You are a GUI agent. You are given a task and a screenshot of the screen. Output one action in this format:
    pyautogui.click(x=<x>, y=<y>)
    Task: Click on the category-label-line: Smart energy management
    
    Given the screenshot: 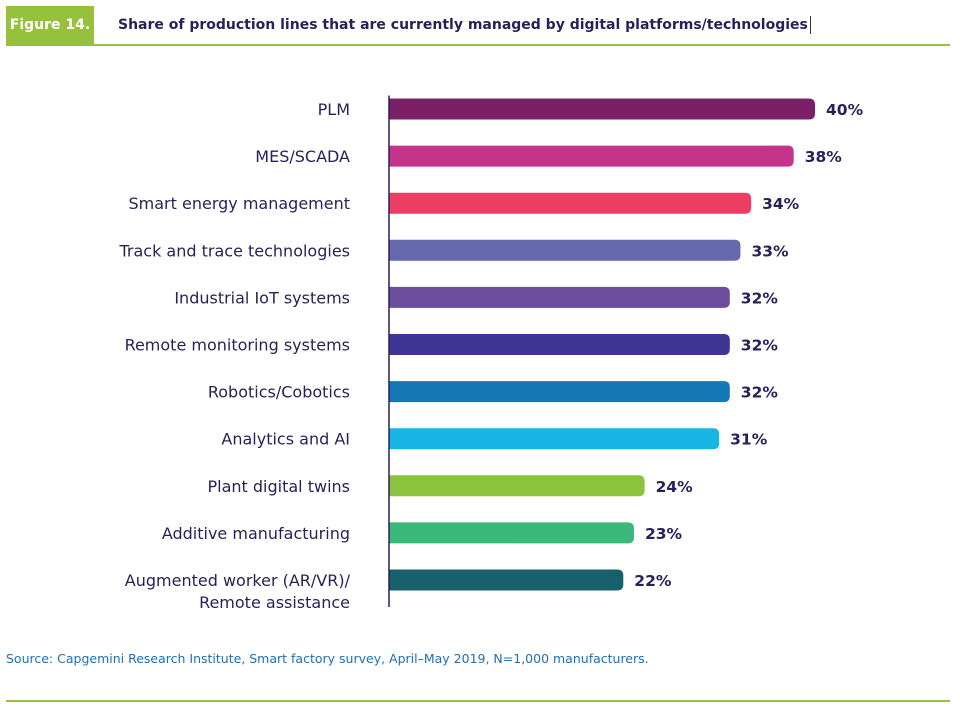 What is the action you would take?
    pyautogui.click(x=240, y=203)
    